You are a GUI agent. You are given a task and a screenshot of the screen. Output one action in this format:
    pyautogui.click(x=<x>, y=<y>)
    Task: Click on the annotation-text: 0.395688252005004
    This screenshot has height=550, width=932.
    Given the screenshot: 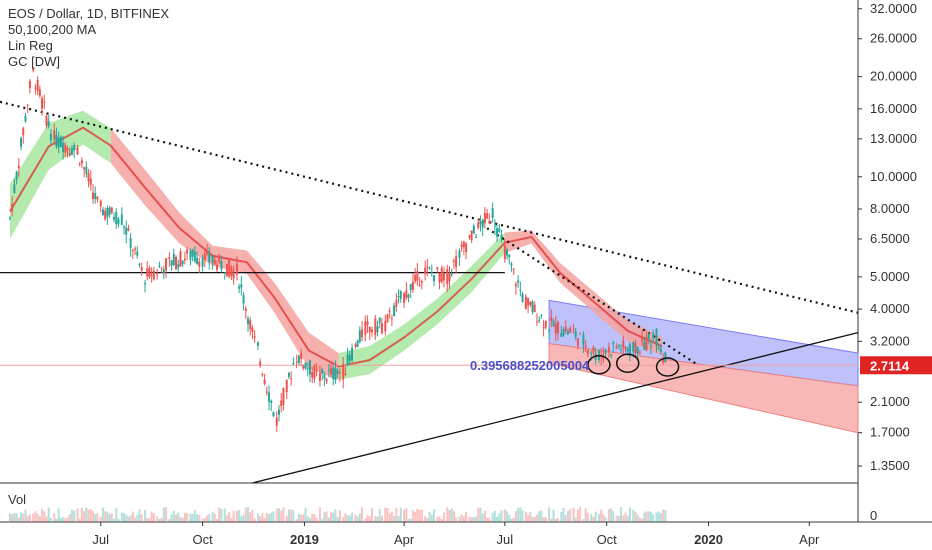 What is the action you would take?
    pyautogui.click(x=530, y=365)
    